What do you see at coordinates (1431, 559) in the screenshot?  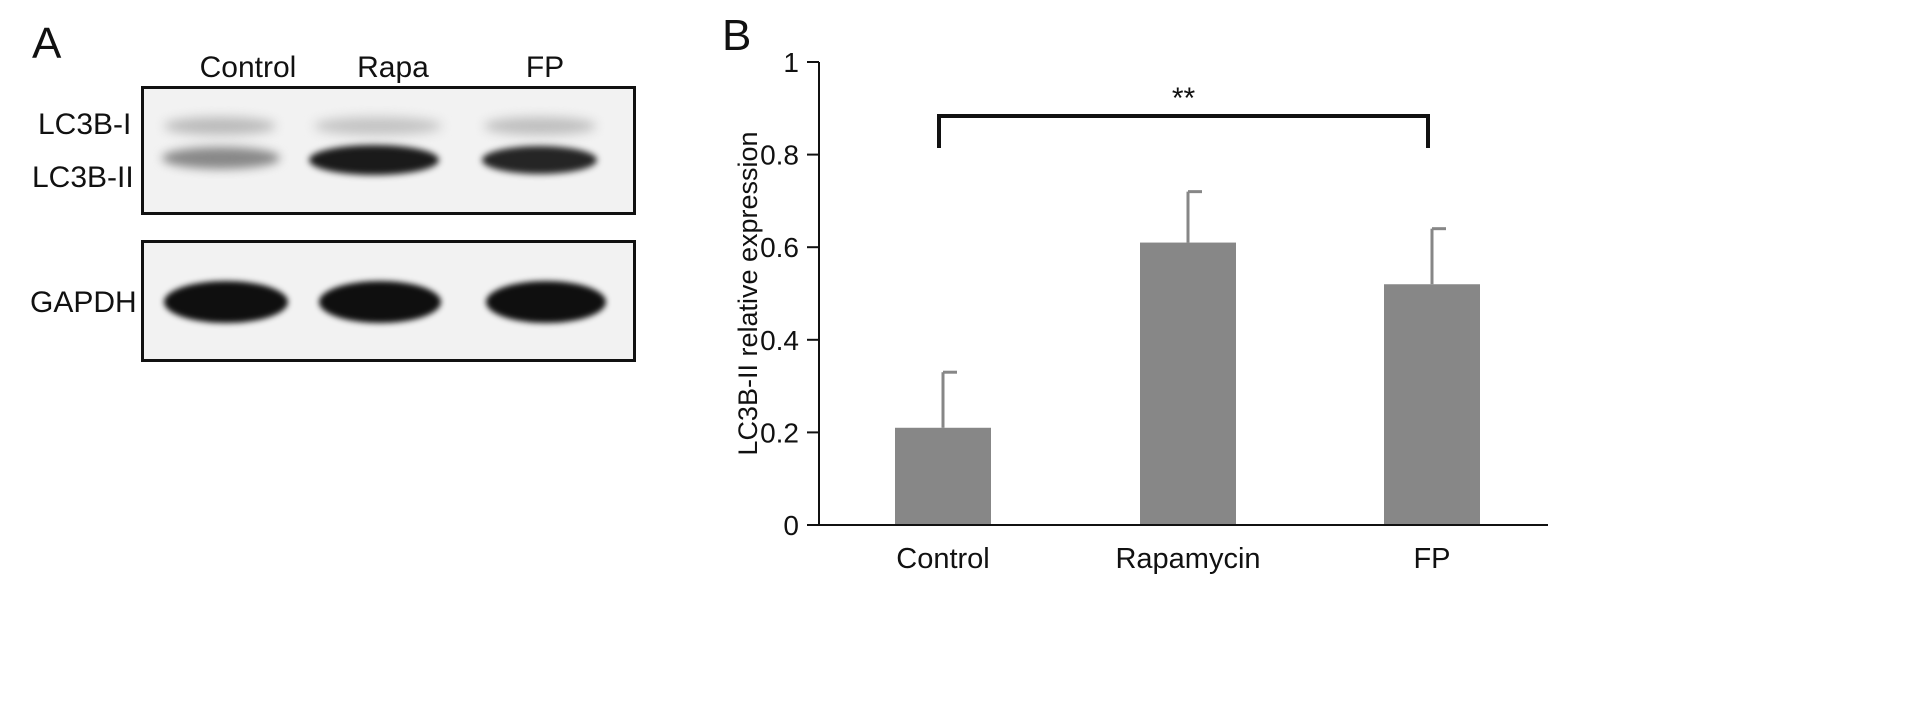 I see `x-tick-label-2: FP` at bounding box center [1431, 559].